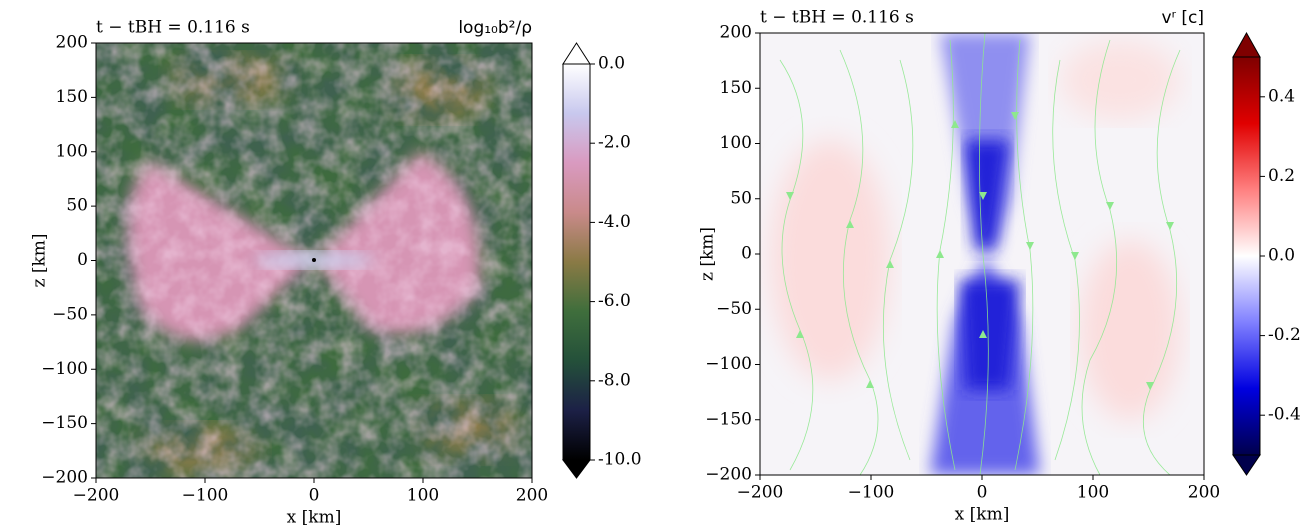 This screenshot has height=527, width=1315. Describe the element at coordinates (1281, 96) in the screenshot. I see `colorbar-tick-label: 0.4` at that location.